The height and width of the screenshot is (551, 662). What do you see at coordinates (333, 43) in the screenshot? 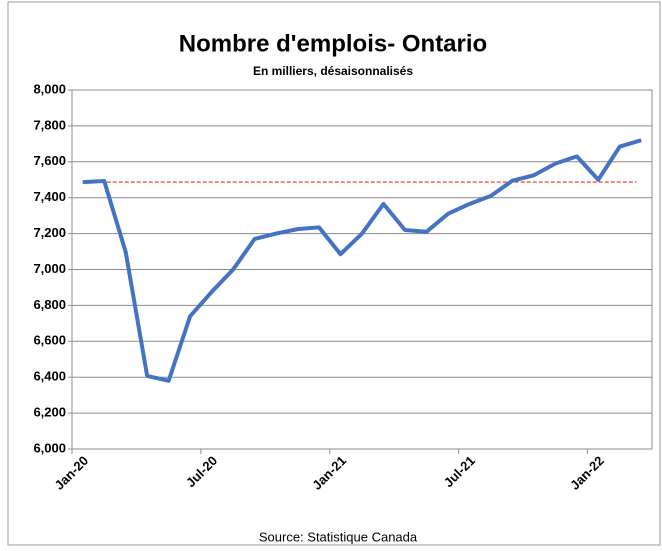
I see `chart-title: Nombre d'emplois- Ontario` at bounding box center [333, 43].